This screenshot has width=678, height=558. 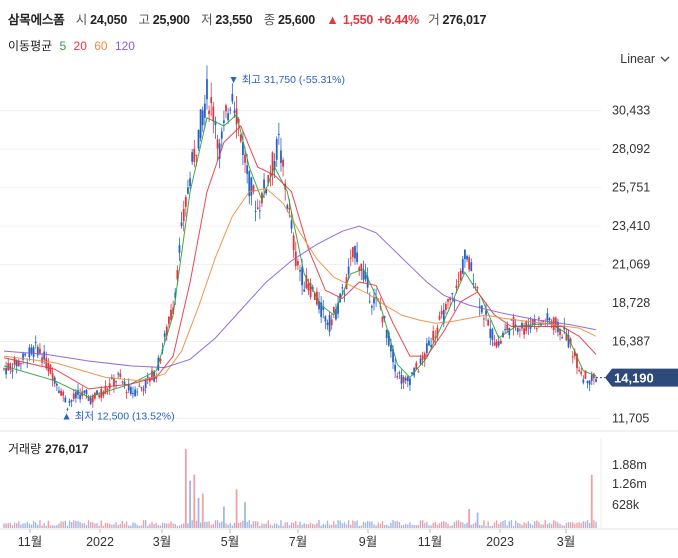 I want to click on volume-label: 거, so click(x=434, y=20).